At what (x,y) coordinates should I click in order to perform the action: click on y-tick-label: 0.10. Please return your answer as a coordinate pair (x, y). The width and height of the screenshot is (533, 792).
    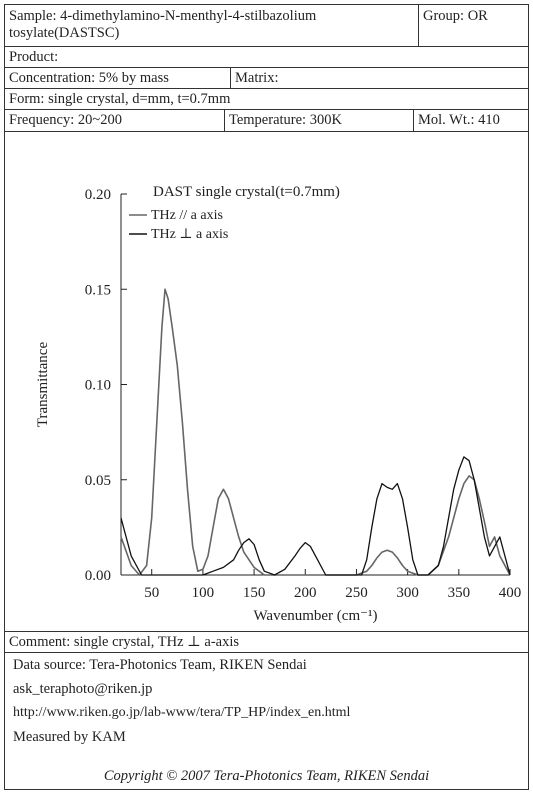
    Looking at the image, I should click on (98, 386).